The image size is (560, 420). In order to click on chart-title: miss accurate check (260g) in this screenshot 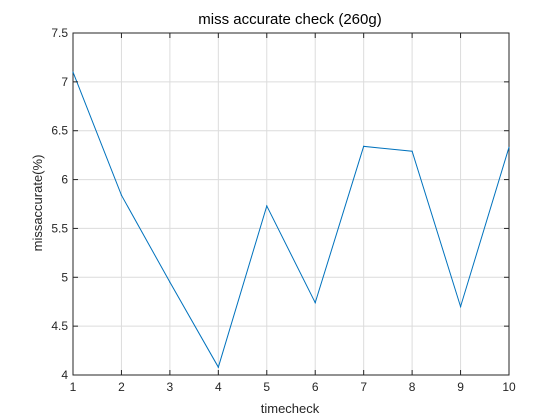, I will do `click(289, 19)`.